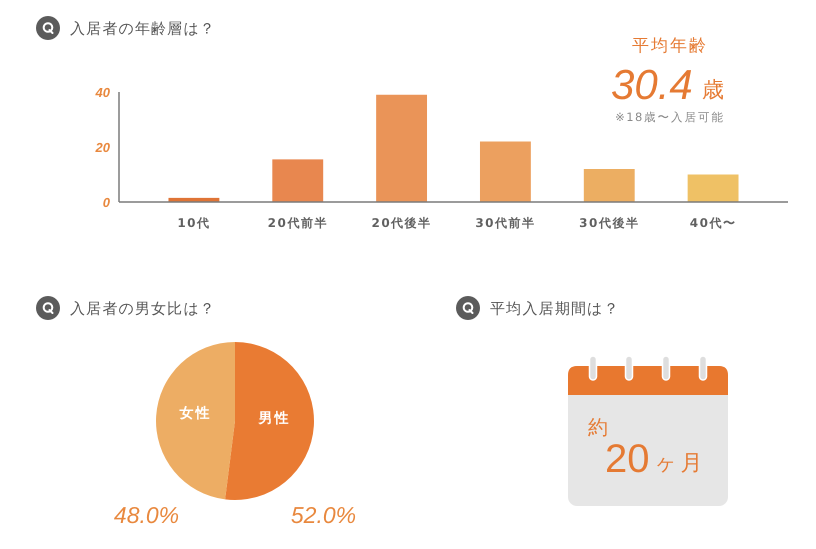  What do you see at coordinates (627, 459) in the screenshot?
I see `text: 20` at bounding box center [627, 459].